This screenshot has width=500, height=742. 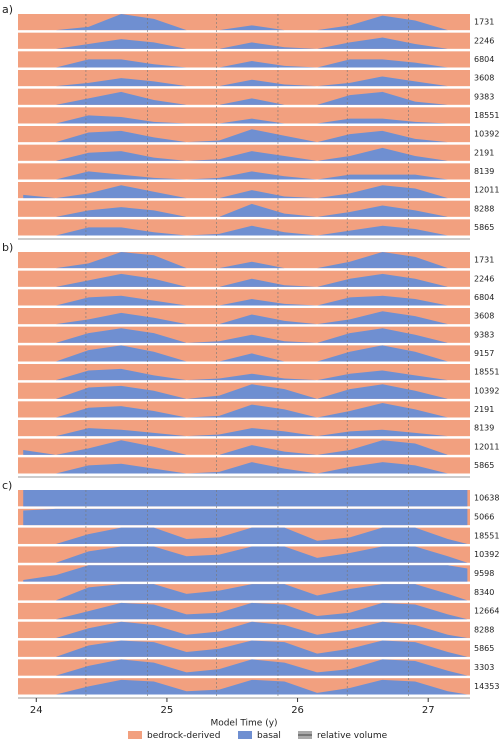 I want to click on row-label: 9157, so click(x=484, y=353).